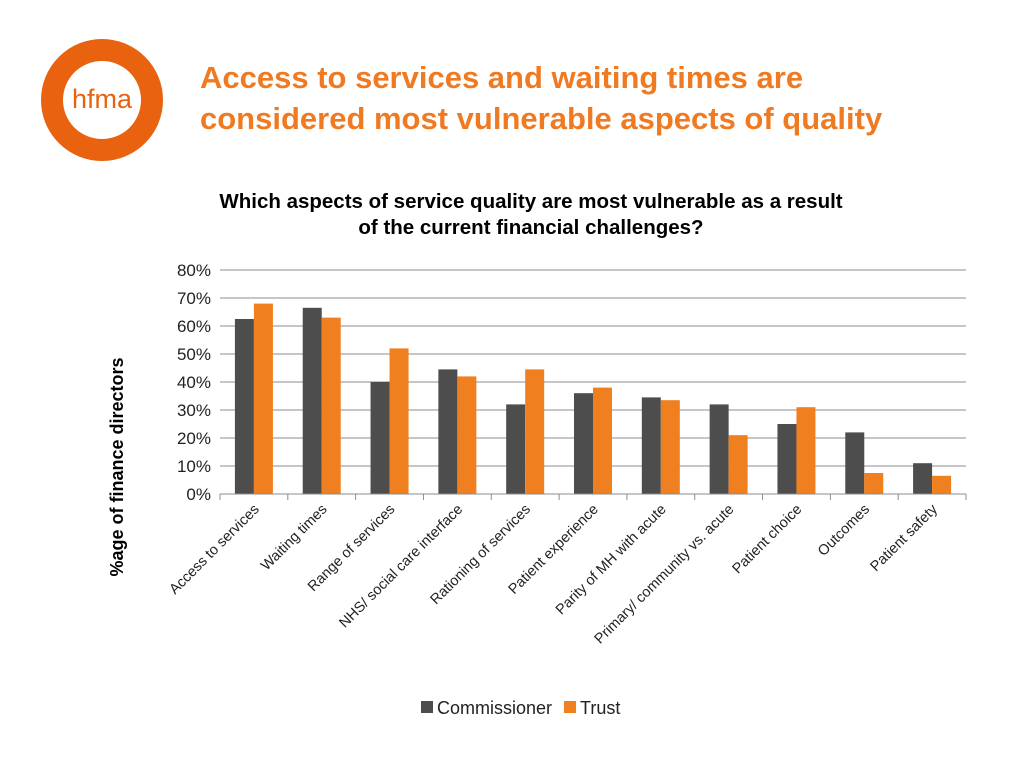 This screenshot has width=1024, height=768. Describe the element at coordinates (651, 445) in the screenshot. I see `bar-commissioner-parity-of-mh-with-acute` at that location.